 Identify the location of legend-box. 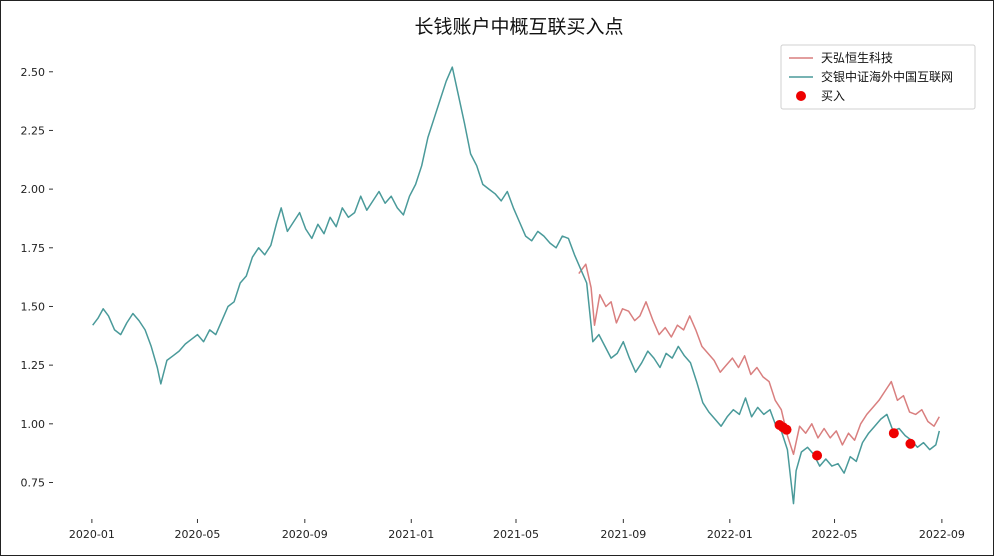
(878, 77).